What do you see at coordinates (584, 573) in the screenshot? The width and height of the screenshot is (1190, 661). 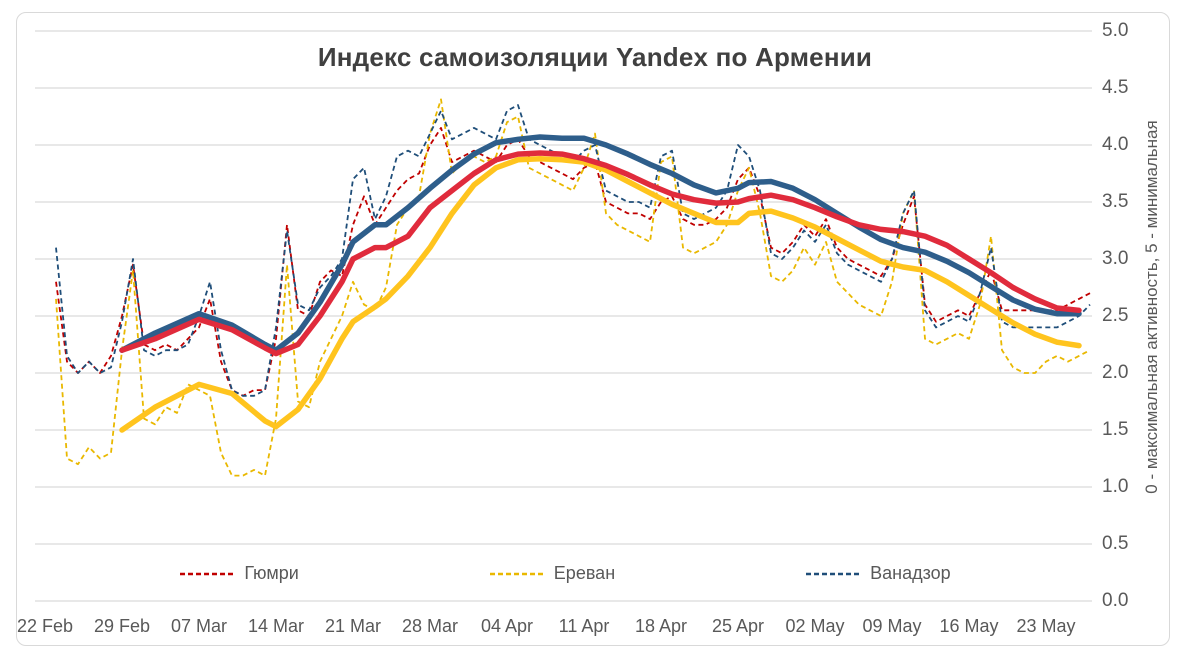 I see `legend-label: Ереван` at bounding box center [584, 573].